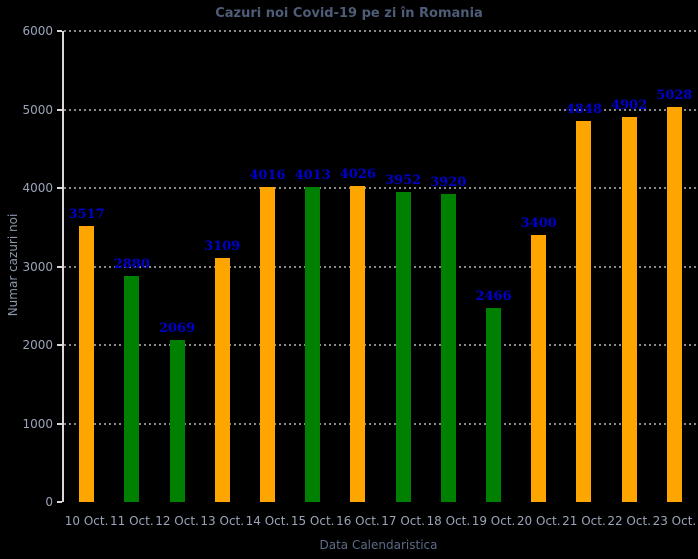  Describe the element at coordinates (49, 502) in the screenshot. I see `y-tick-label-0: 0` at that location.